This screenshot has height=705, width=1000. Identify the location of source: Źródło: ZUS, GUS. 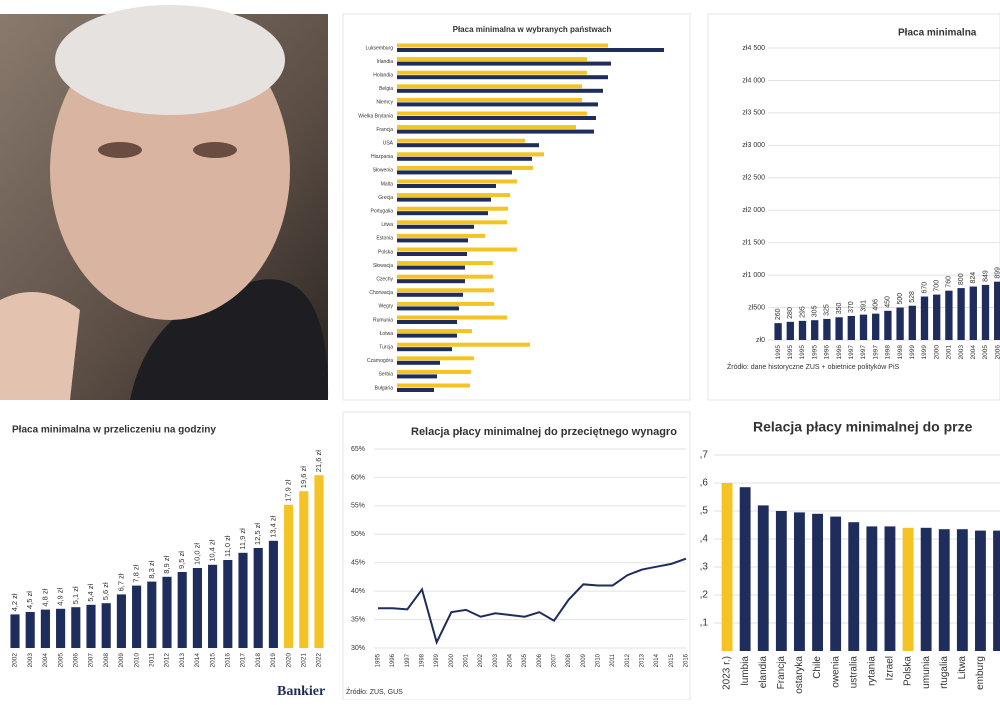
(374, 691).